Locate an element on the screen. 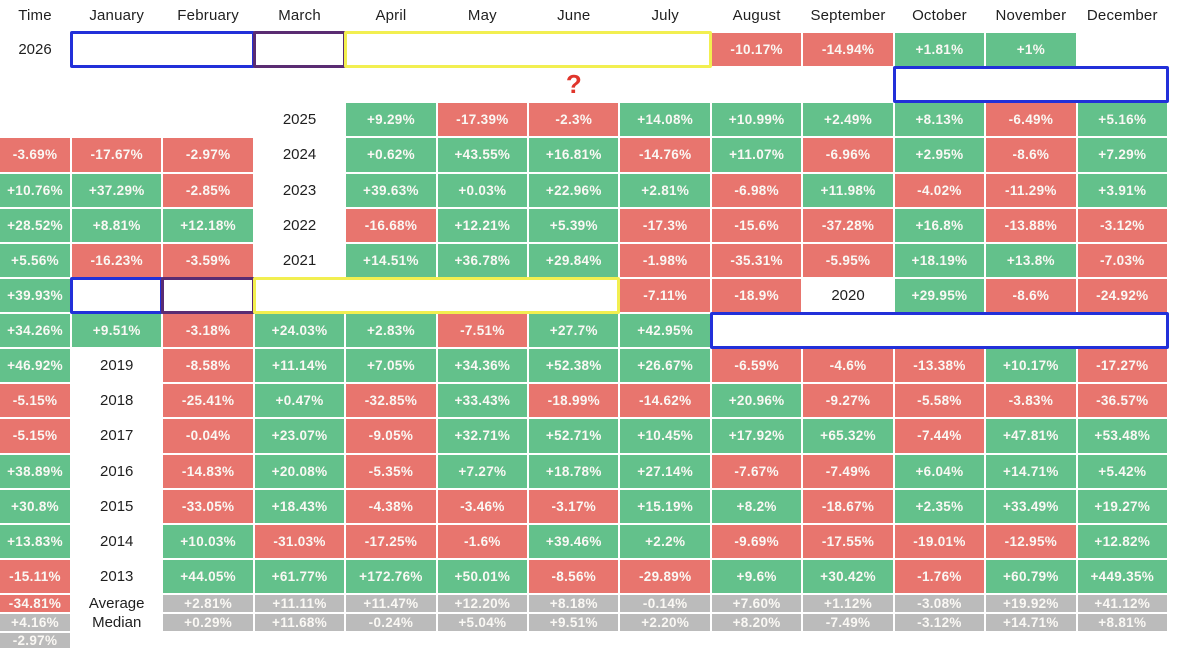 This screenshot has height=654, width=1200. return-cell-2017-september: -7.44% is located at coordinates (939, 436).